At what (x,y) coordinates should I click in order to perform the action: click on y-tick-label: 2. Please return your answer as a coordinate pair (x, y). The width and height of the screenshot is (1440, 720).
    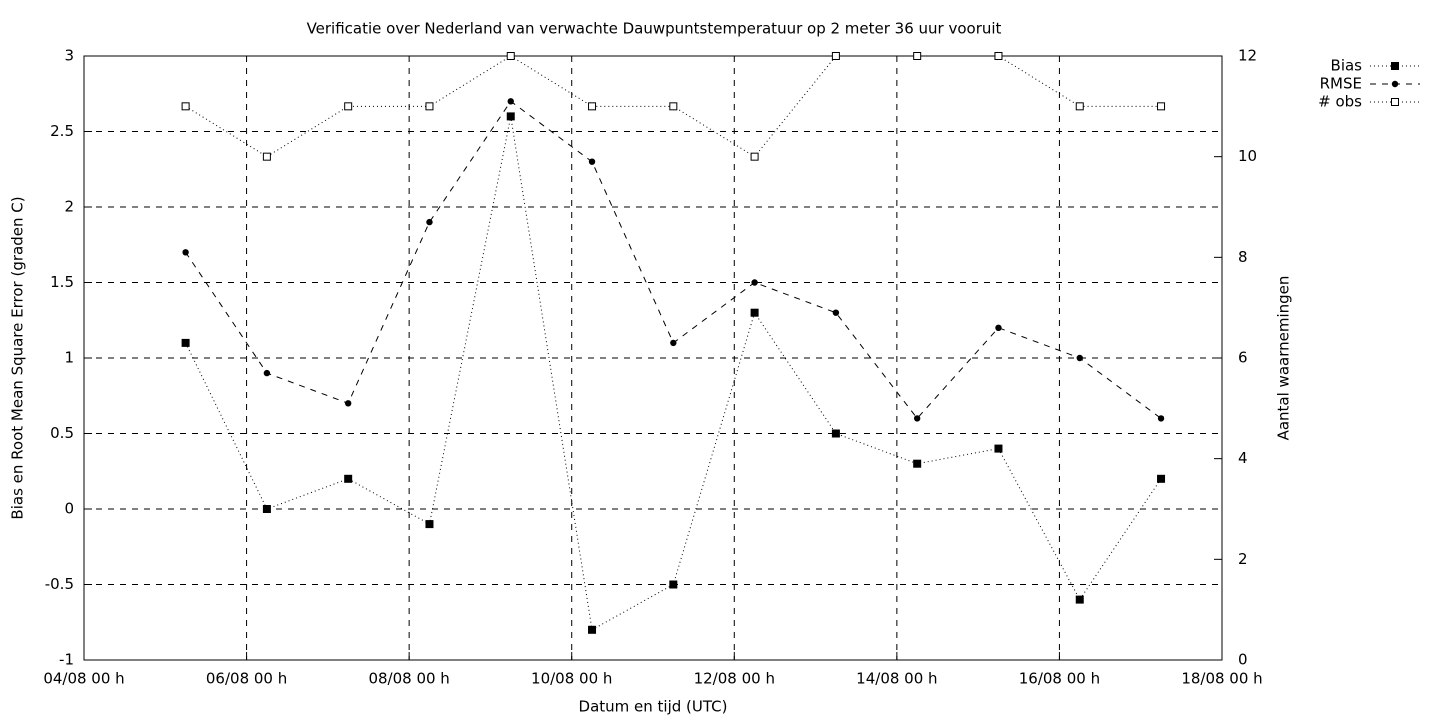
    Looking at the image, I should click on (69, 207).